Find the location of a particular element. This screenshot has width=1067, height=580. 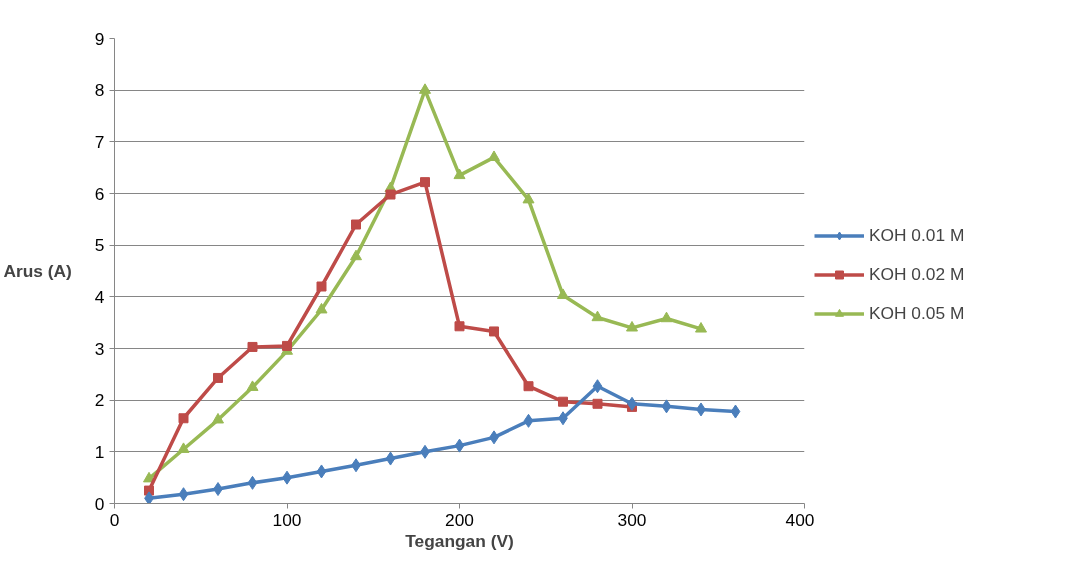

legend-label: KOH 0.02 M is located at coordinates (917, 274).